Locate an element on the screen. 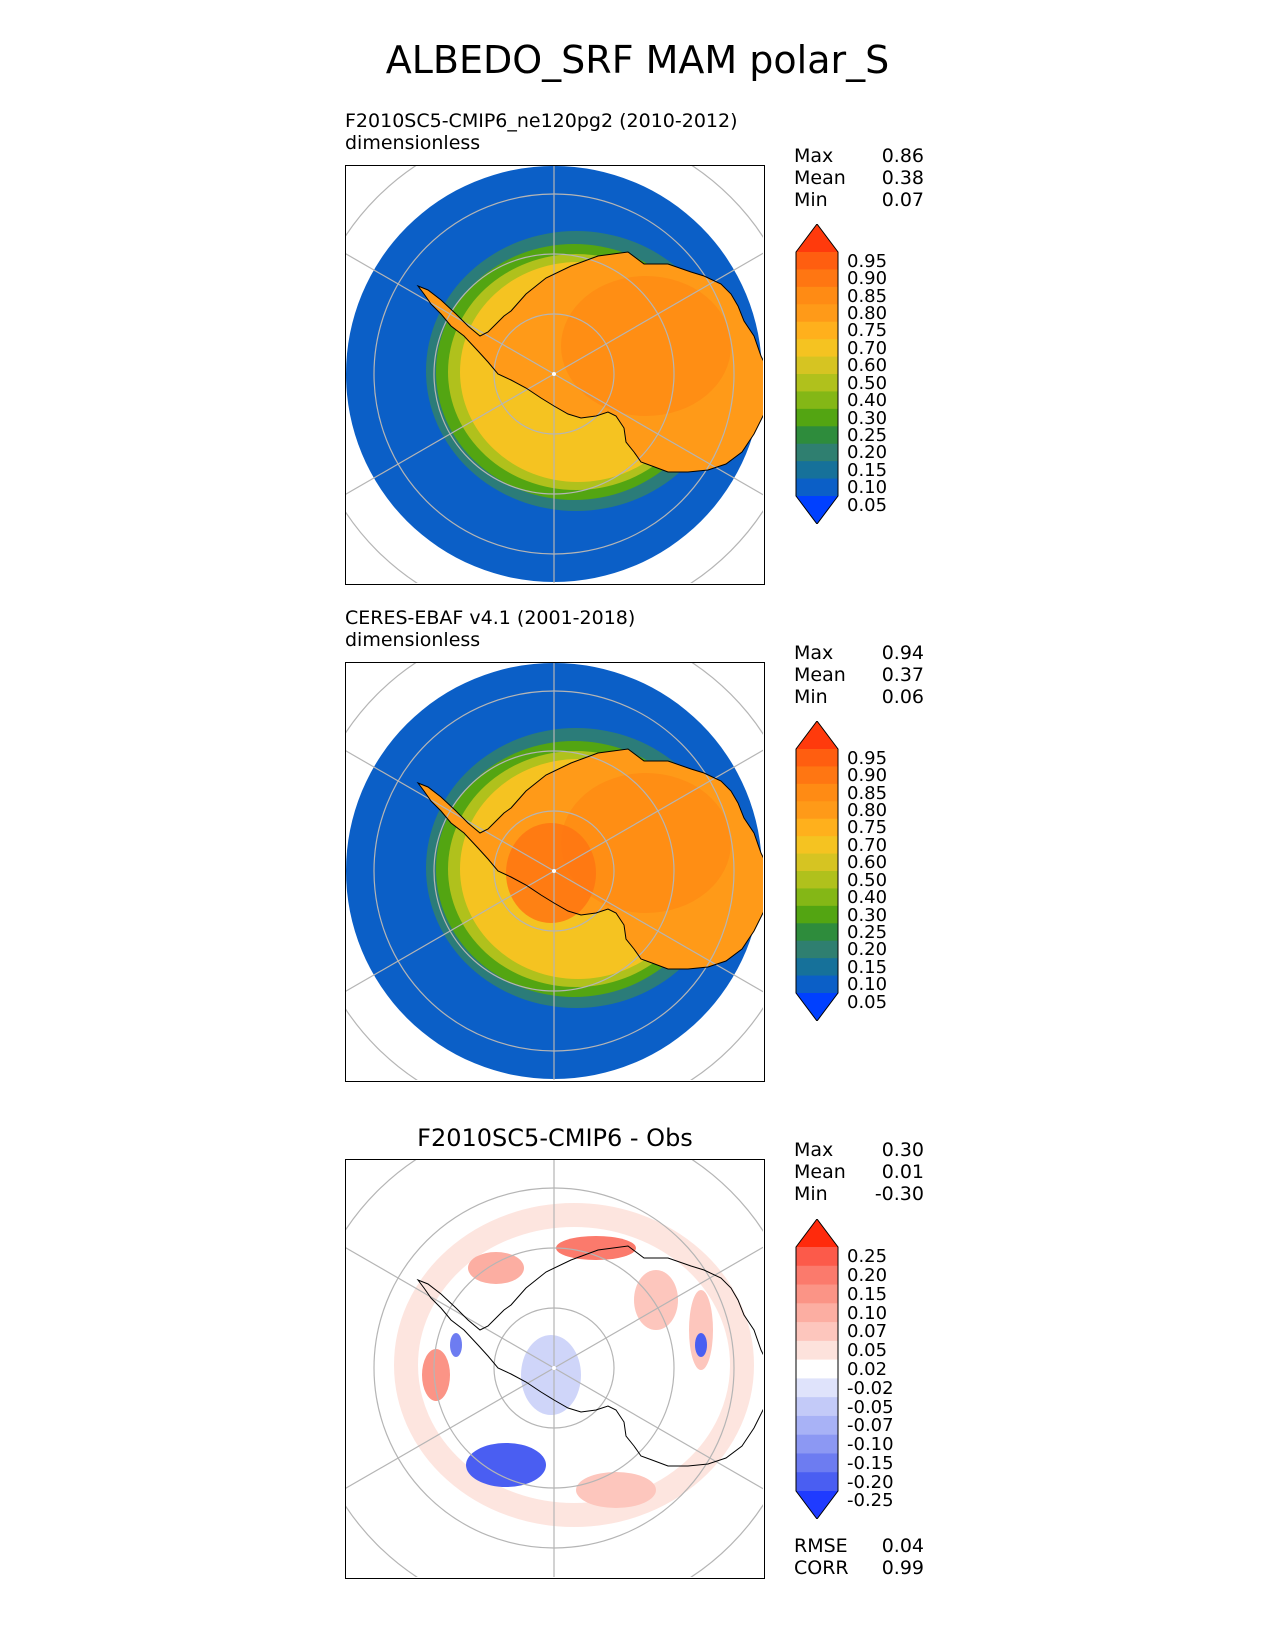 This screenshot has width=1275, height=1650. colorbar-tick-label: 0.20 is located at coordinates (867, 950).